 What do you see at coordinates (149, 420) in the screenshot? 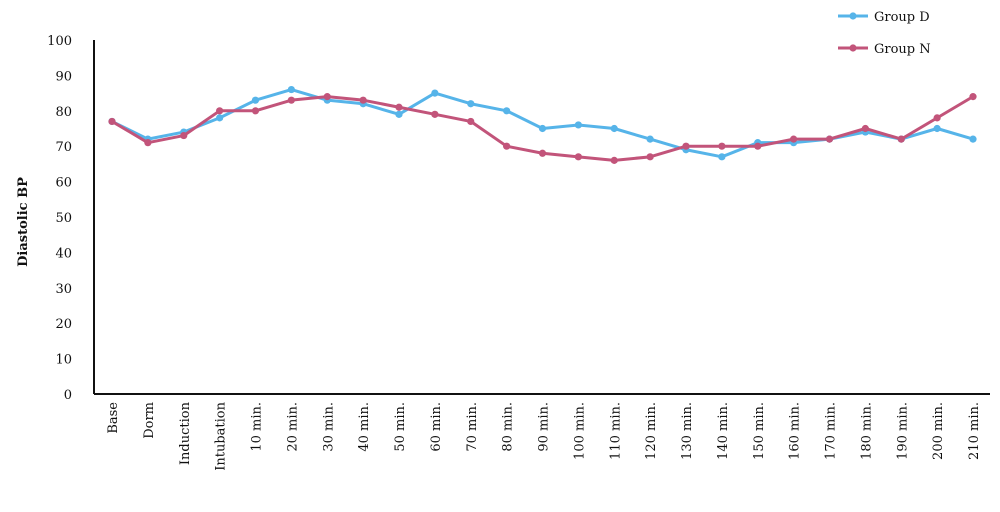
I see `x-tick-label: Dorm` at bounding box center [149, 420].